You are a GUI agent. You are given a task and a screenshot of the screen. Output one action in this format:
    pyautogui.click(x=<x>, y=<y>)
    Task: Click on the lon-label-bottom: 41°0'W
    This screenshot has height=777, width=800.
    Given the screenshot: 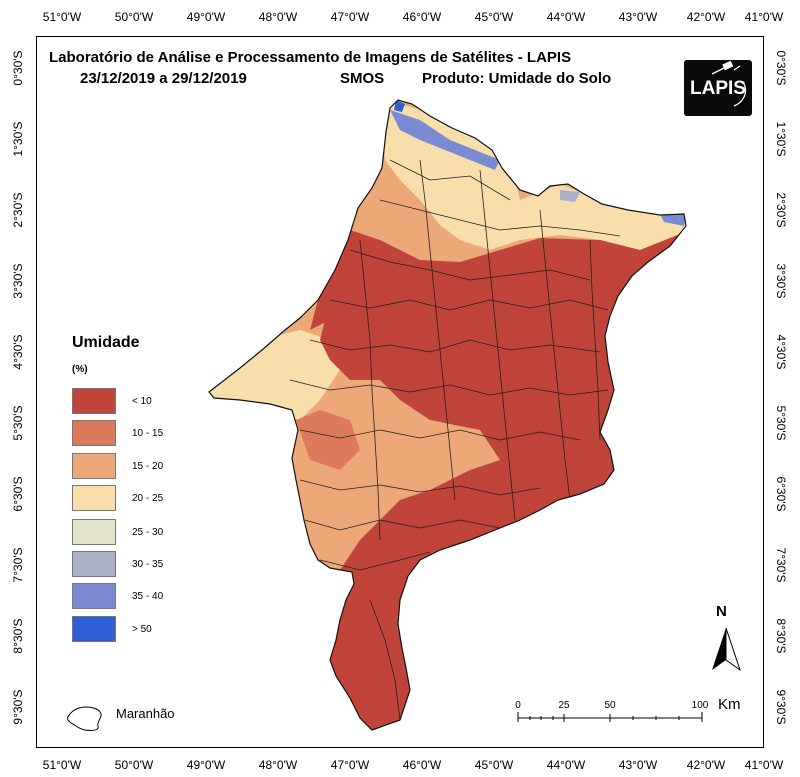 What is the action you would take?
    pyautogui.click(x=764, y=765)
    